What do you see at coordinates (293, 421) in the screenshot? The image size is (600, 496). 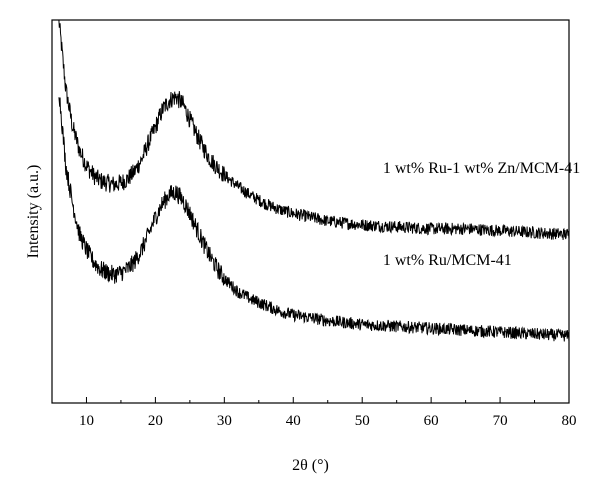 I see `x-tick-label: 40` at bounding box center [293, 421].